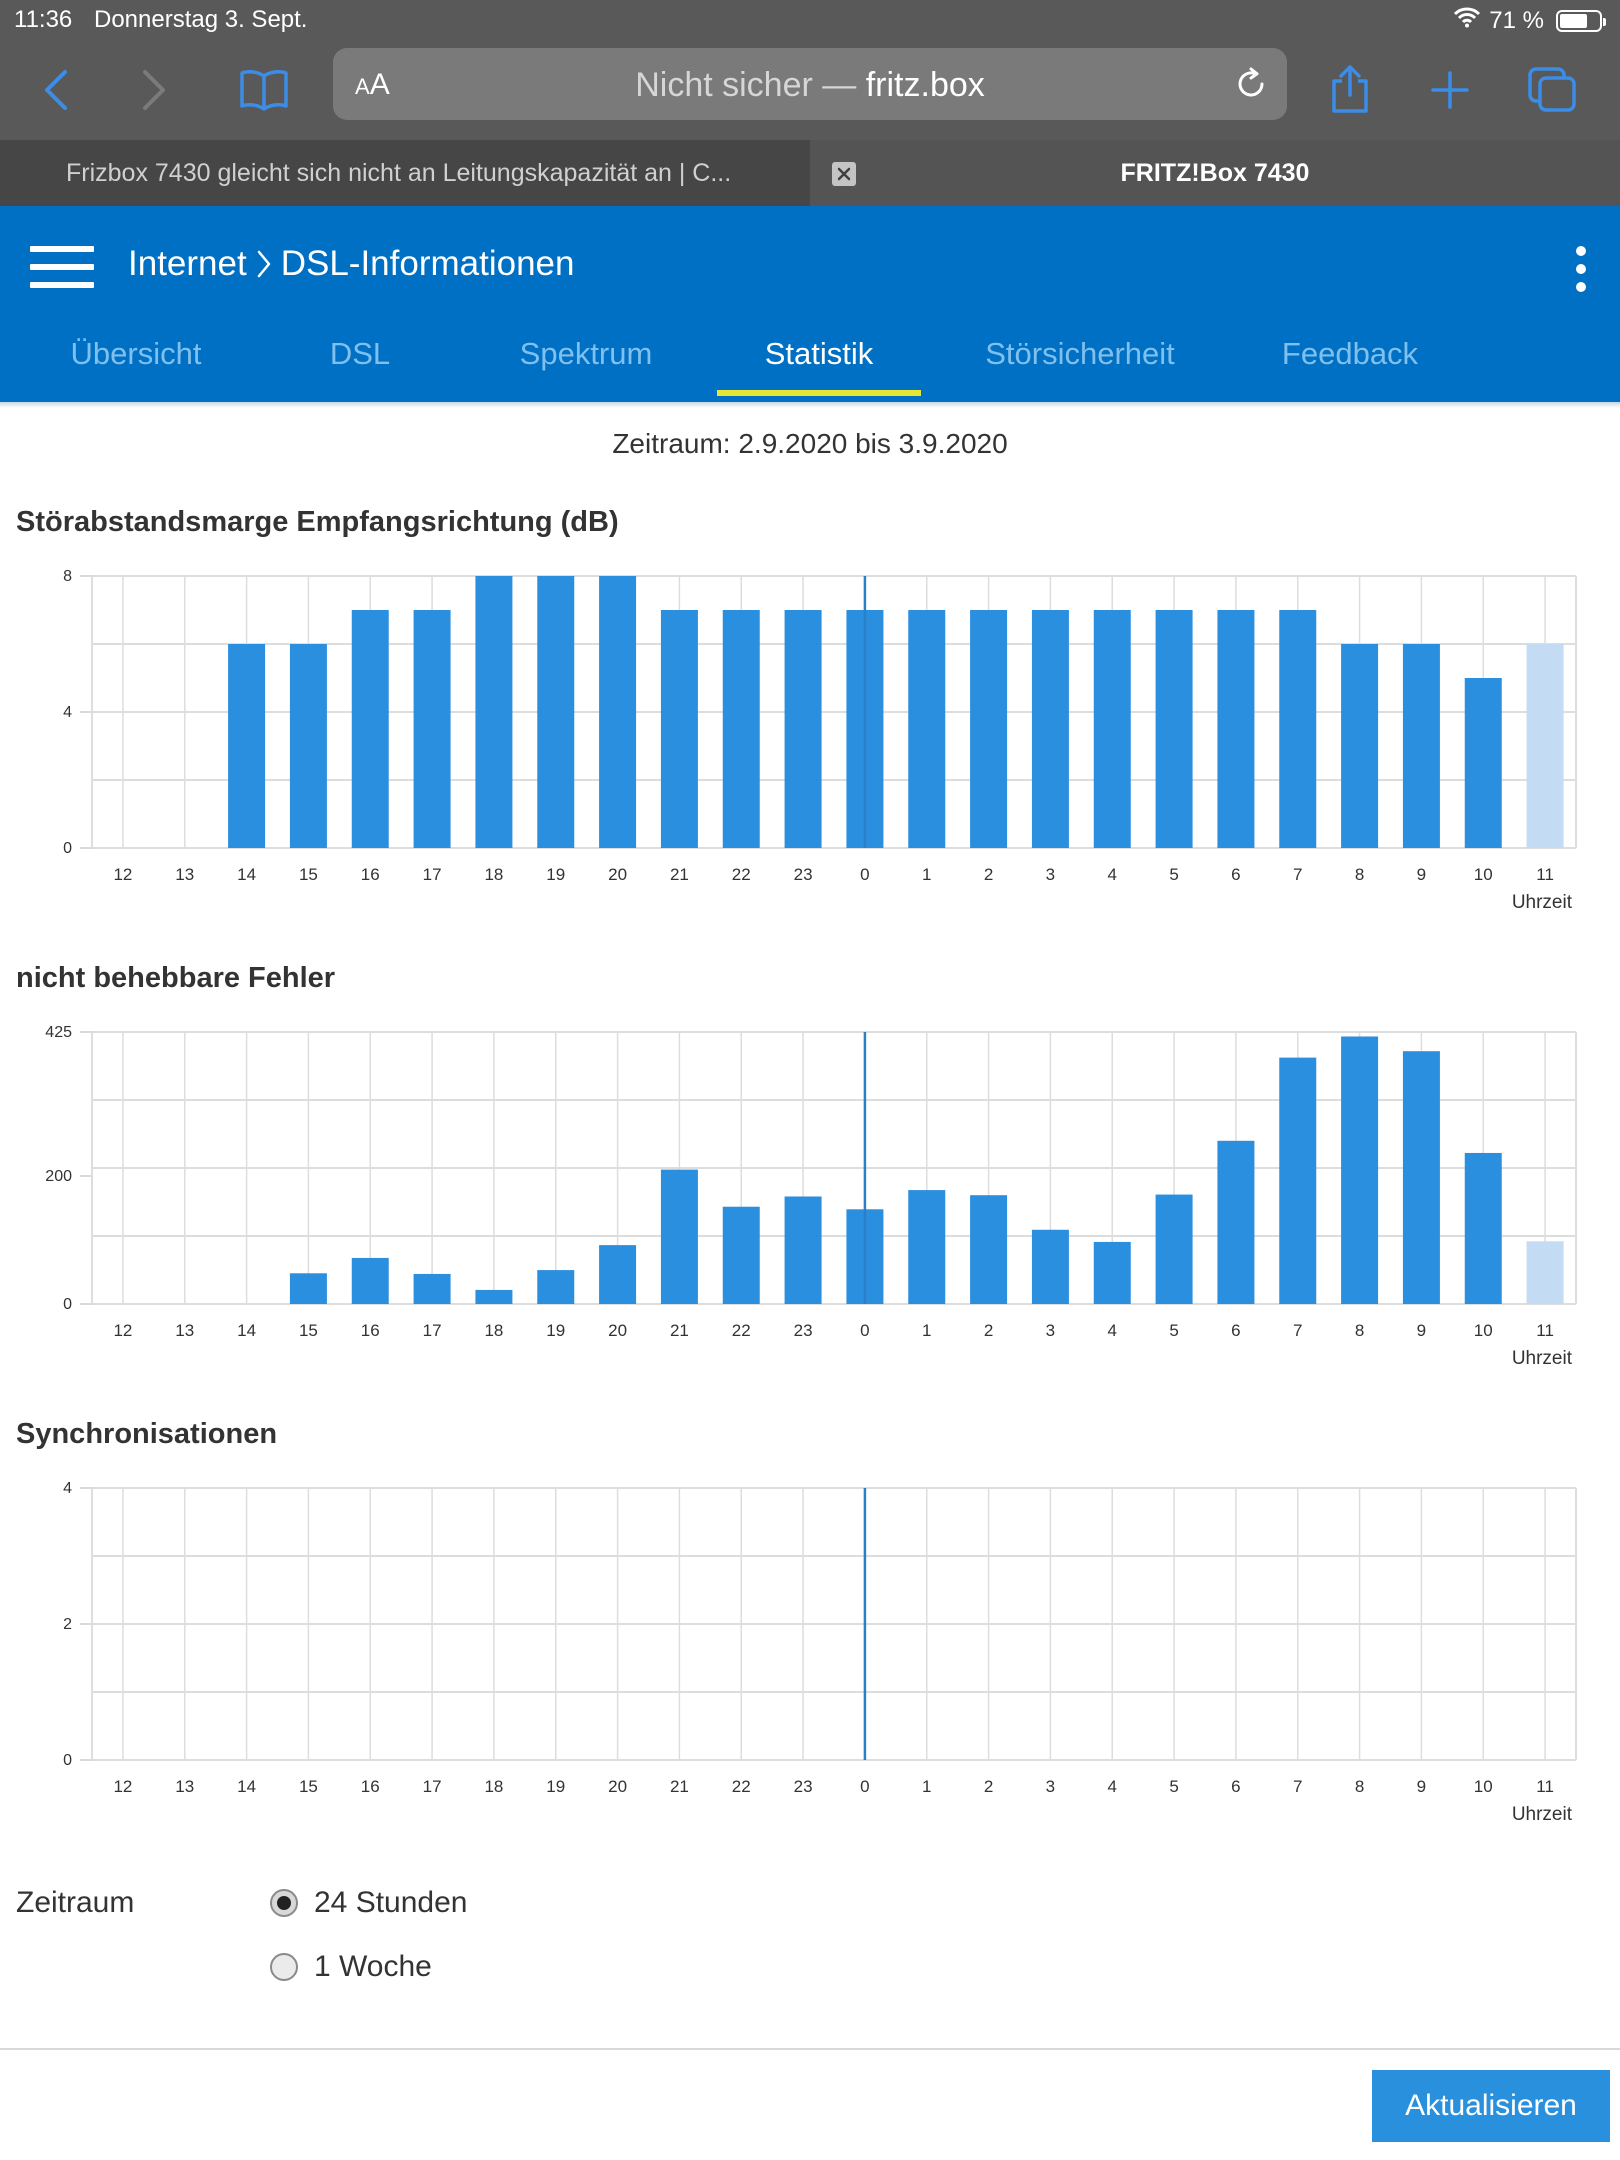 Image resolution: width=1620 pixels, height=2160 pixels. What do you see at coordinates (1516, 20) in the screenshot?
I see `battery-percent: 71 %` at bounding box center [1516, 20].